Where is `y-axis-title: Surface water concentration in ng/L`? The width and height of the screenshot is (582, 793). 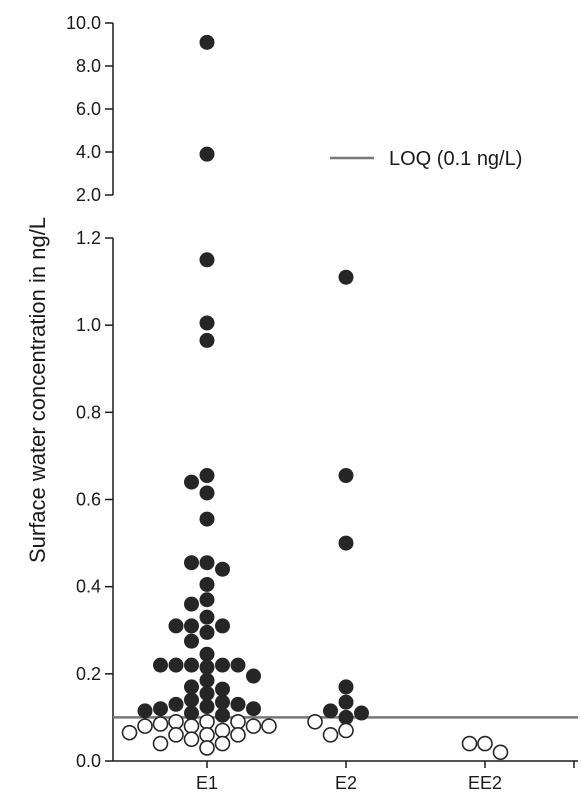 y-axis-title: Surface water concentration in ng/L is located at coordinates (37, 390).